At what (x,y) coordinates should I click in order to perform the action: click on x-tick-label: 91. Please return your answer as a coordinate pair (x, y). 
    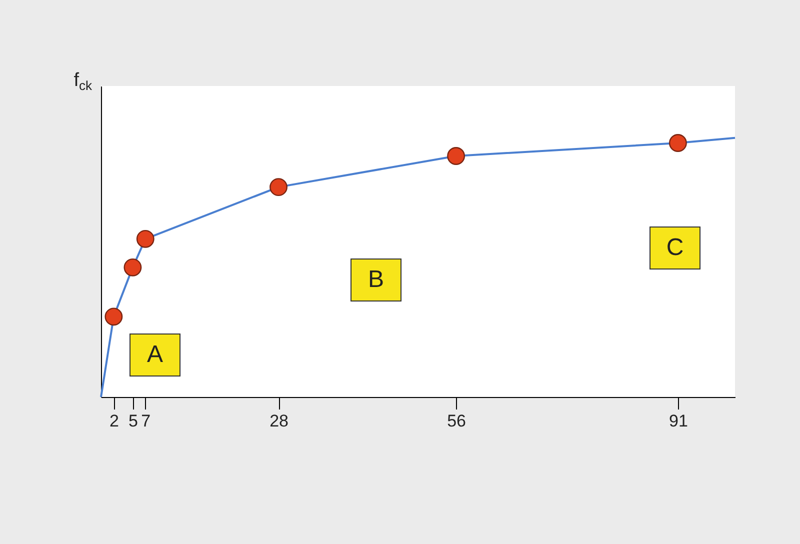
    Looking at the image, I should click on (678, 421).